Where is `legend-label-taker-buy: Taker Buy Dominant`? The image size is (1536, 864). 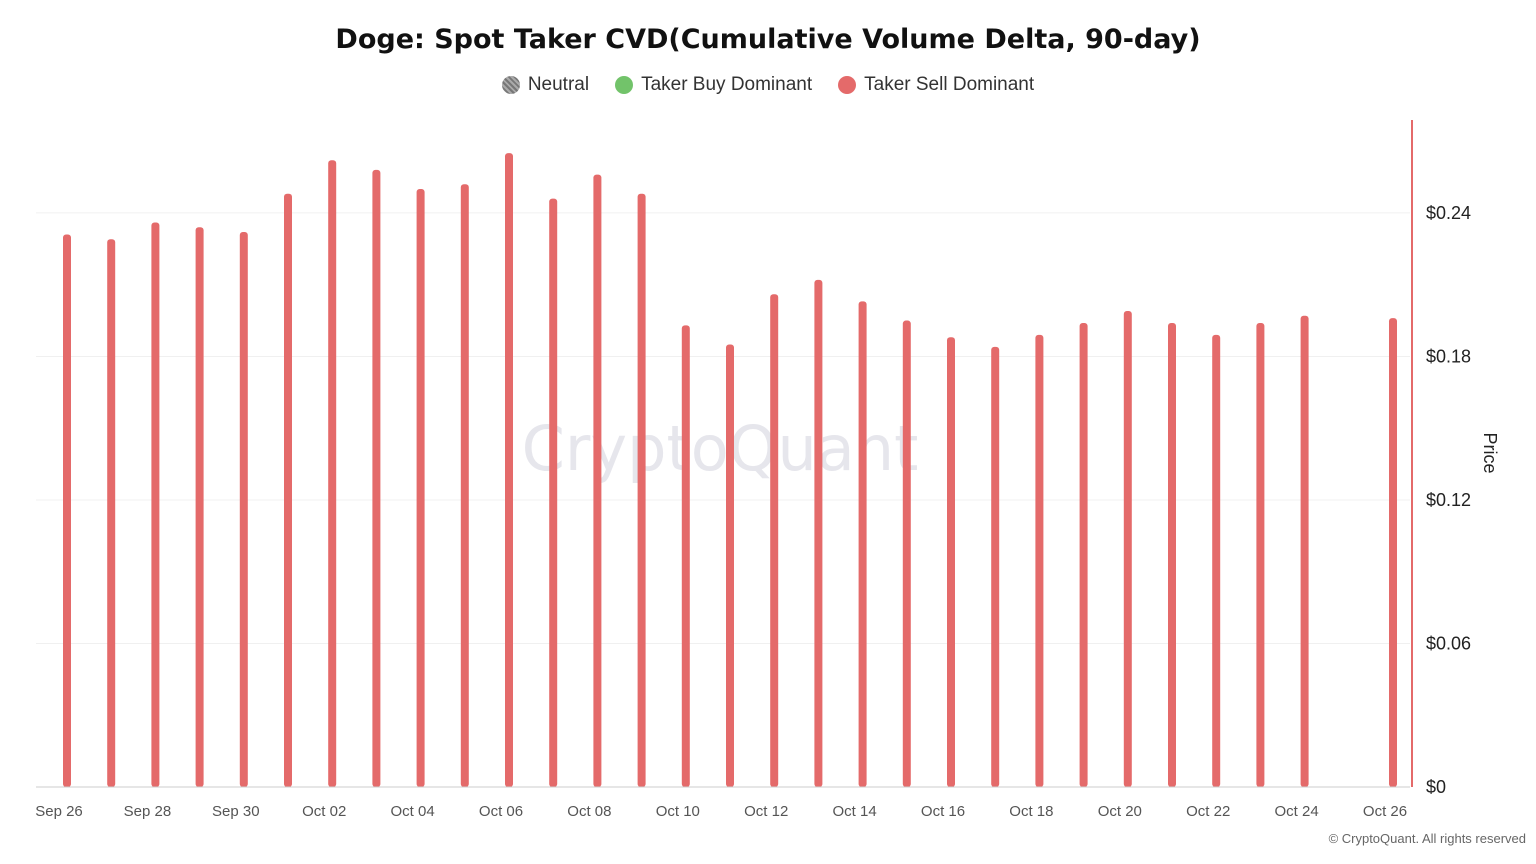 legend-label-taker-buy: Taker Buy Dominant is located at coordinates (727, 84).